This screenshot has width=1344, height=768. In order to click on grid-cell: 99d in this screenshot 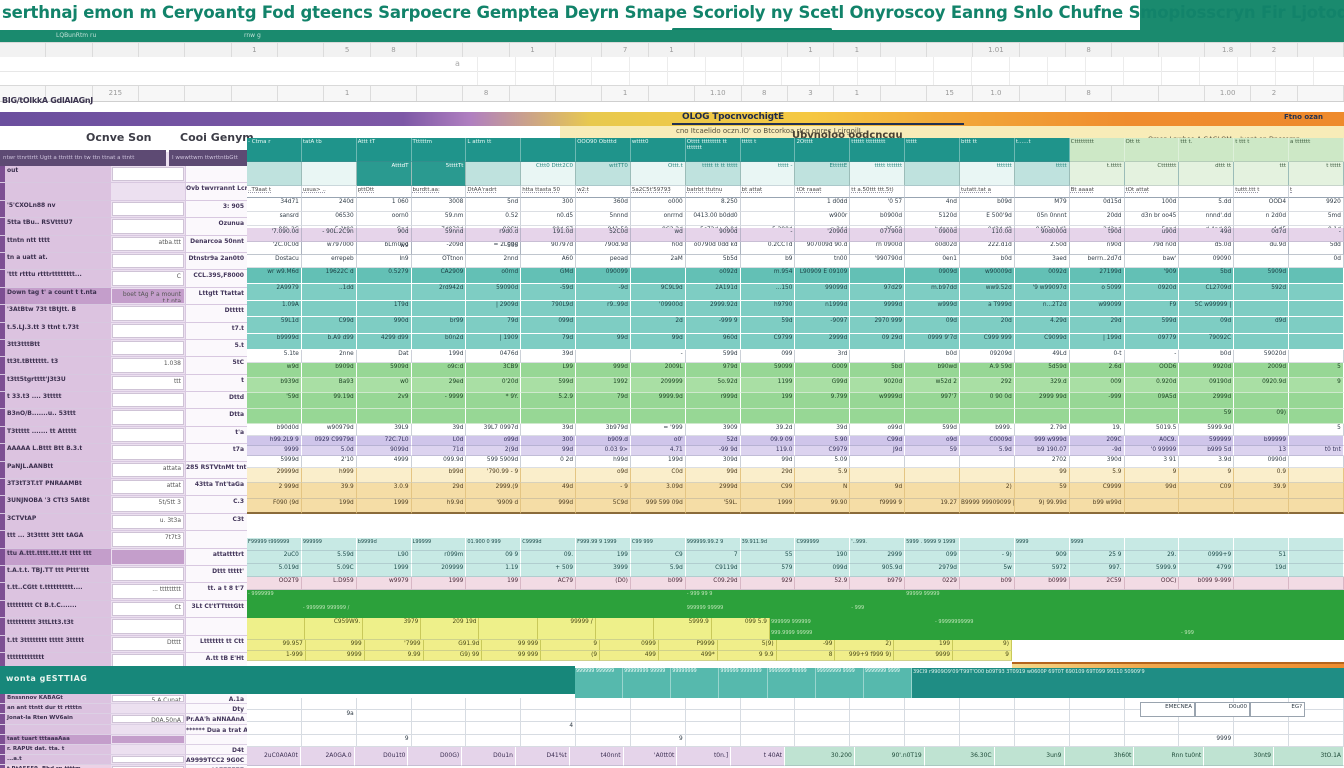, I will do `click(603, 341)`.